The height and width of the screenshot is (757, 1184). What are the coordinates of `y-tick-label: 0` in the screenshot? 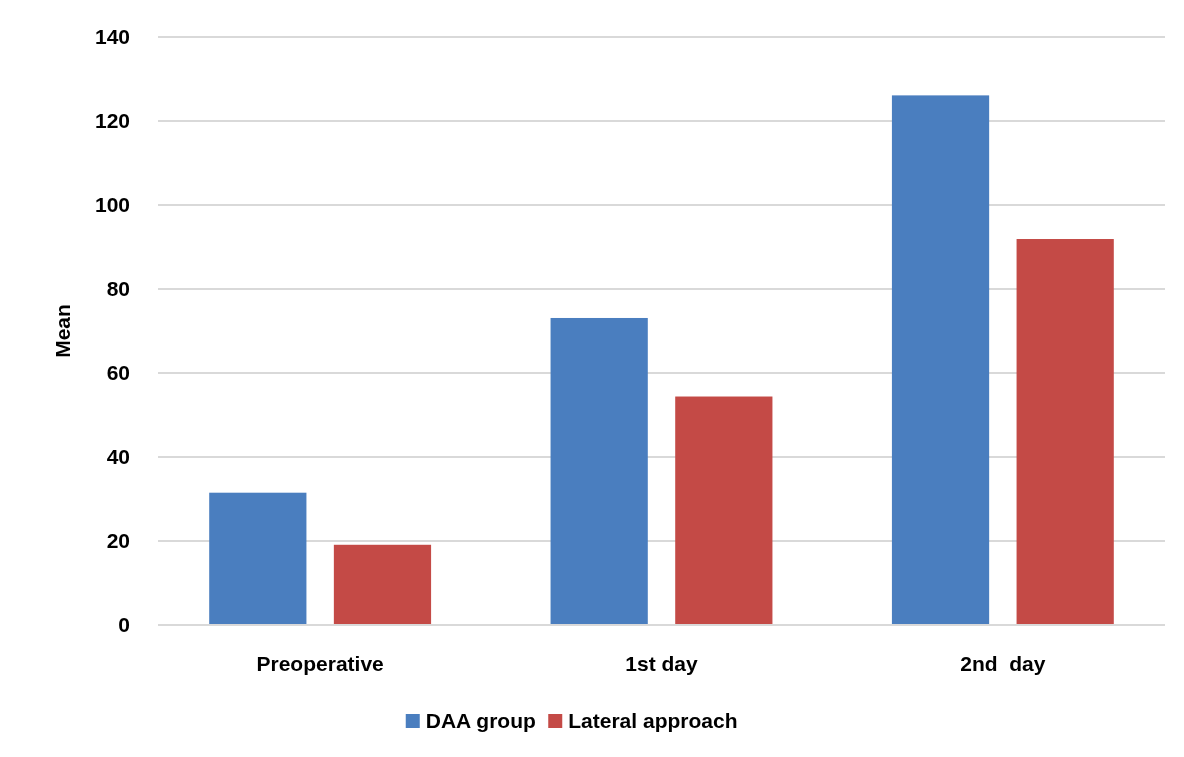 It's located at (124, 625).